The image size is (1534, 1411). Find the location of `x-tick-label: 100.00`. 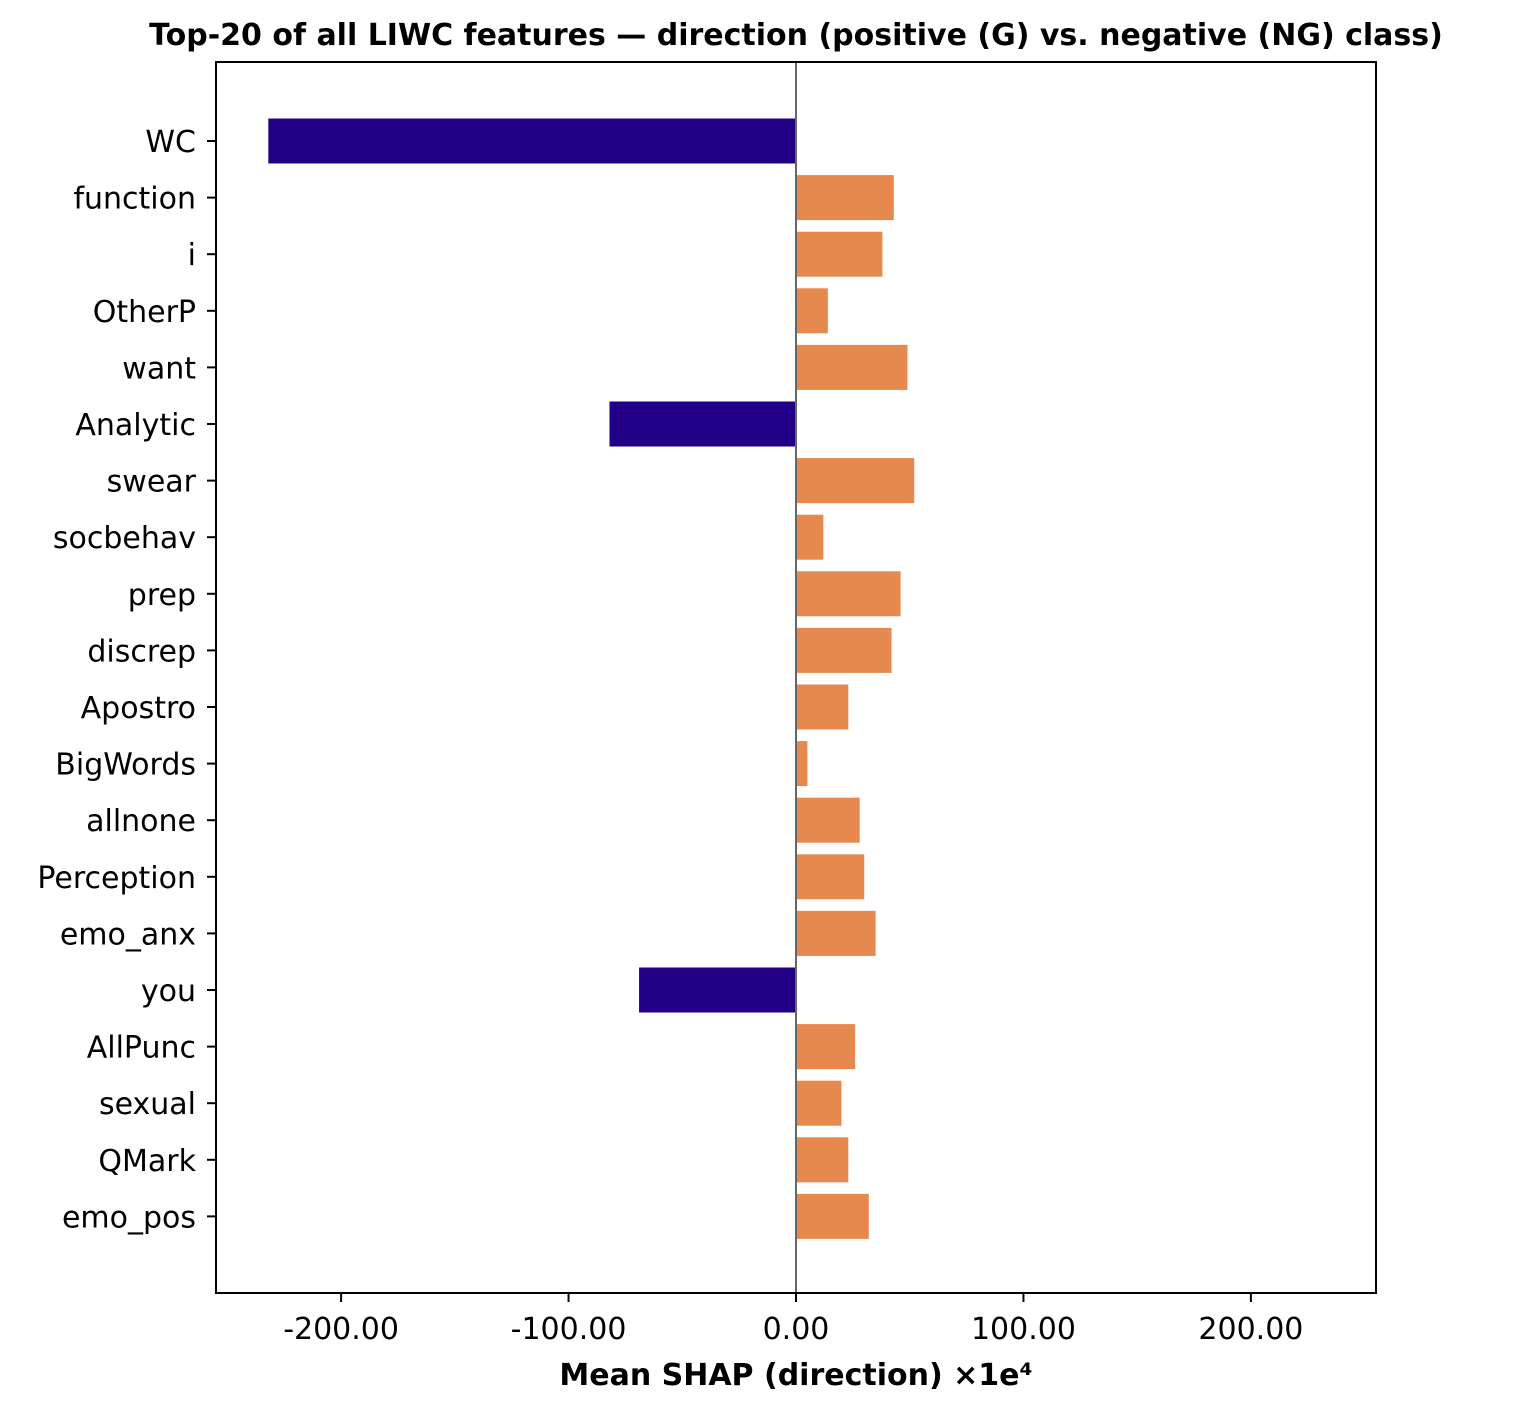

x-tick-label: 100.00 is located at coordinates (1023, 1329).